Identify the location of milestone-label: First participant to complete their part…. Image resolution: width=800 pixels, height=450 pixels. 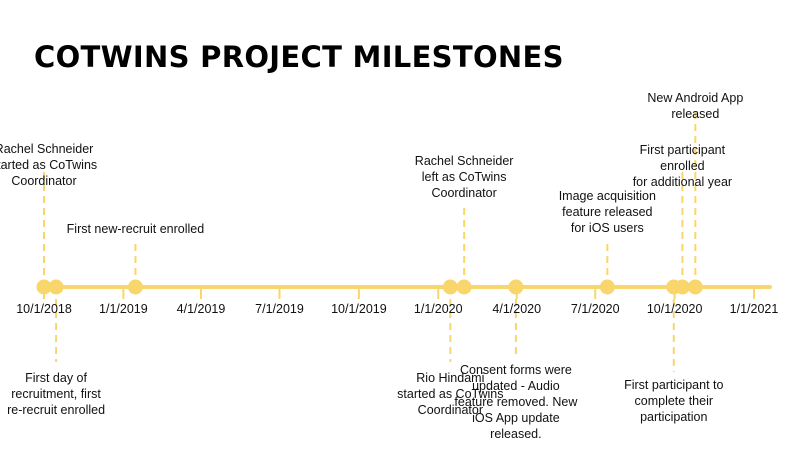
(674, 401).